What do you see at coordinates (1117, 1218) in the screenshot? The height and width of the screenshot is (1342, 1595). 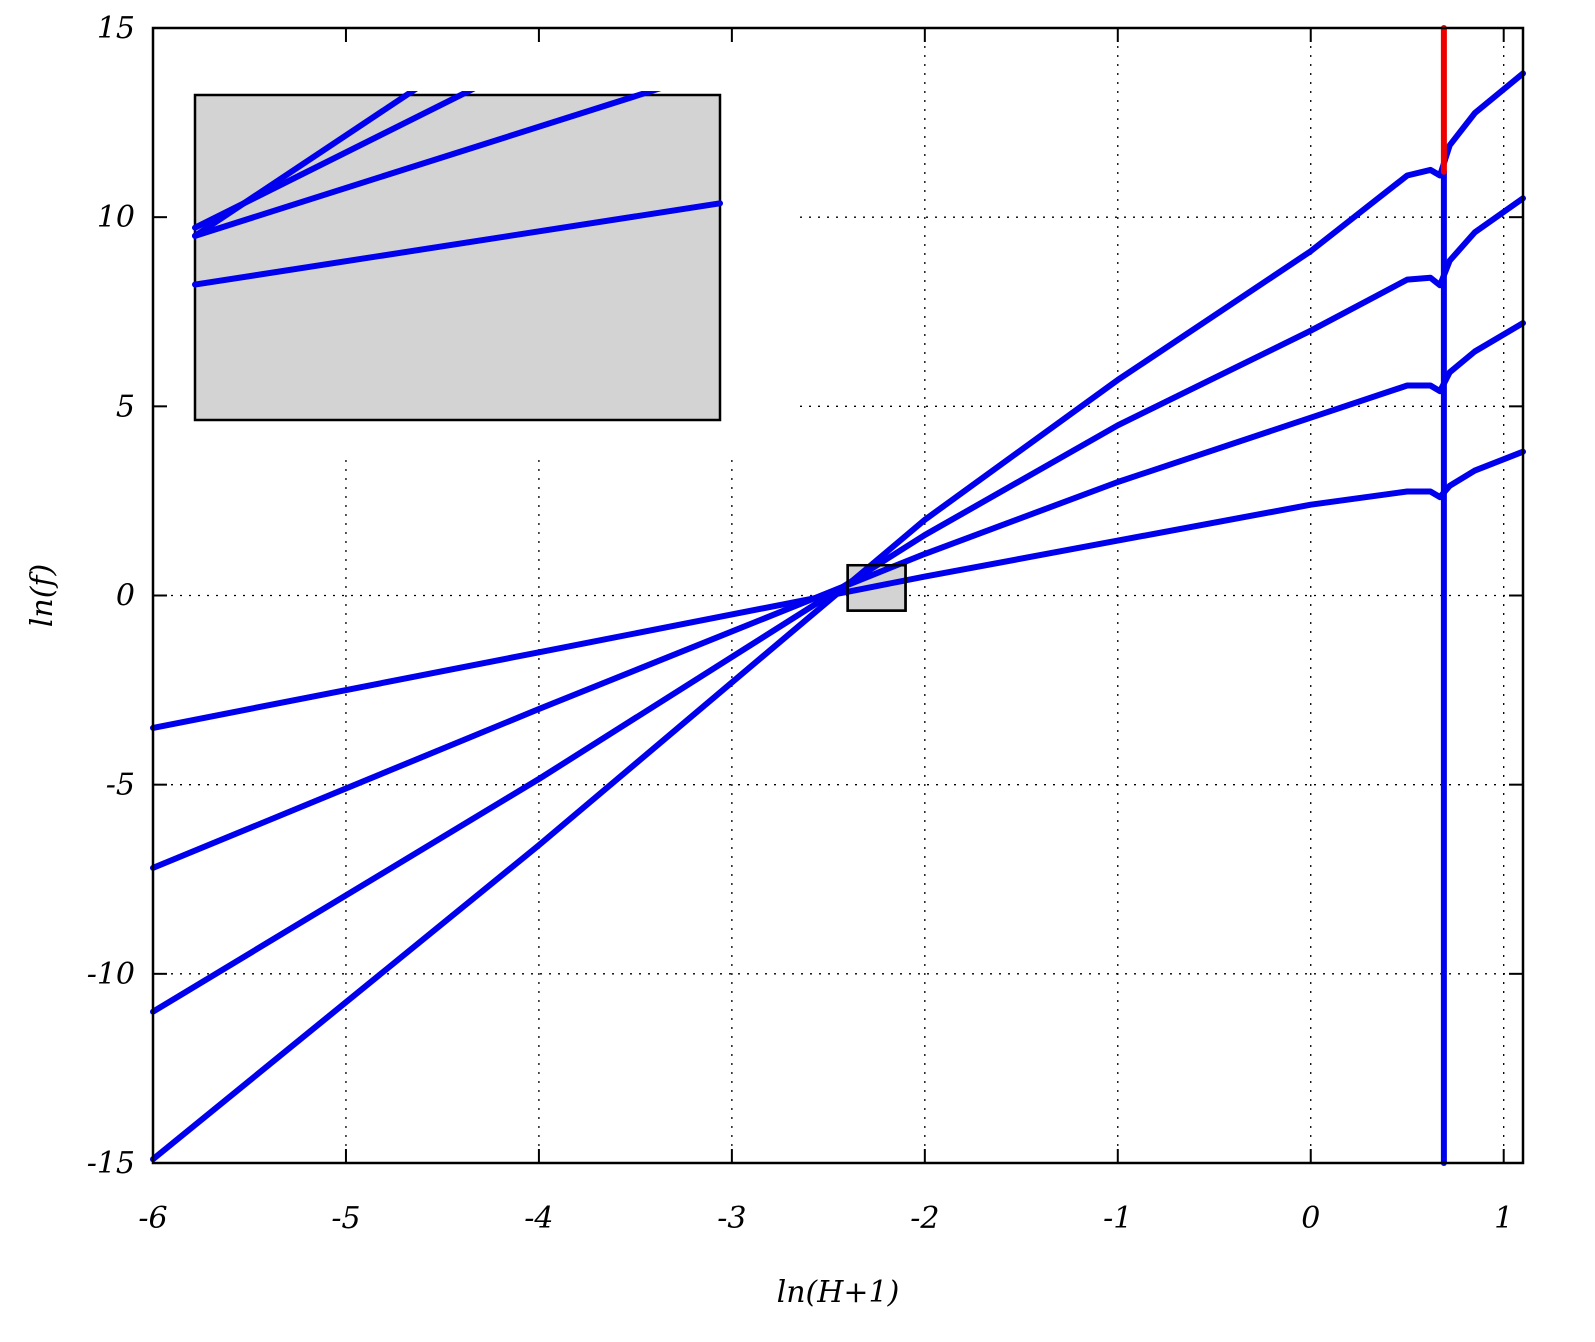 I see `x-tick-label: -1` at bounding box center [1117, 1218].